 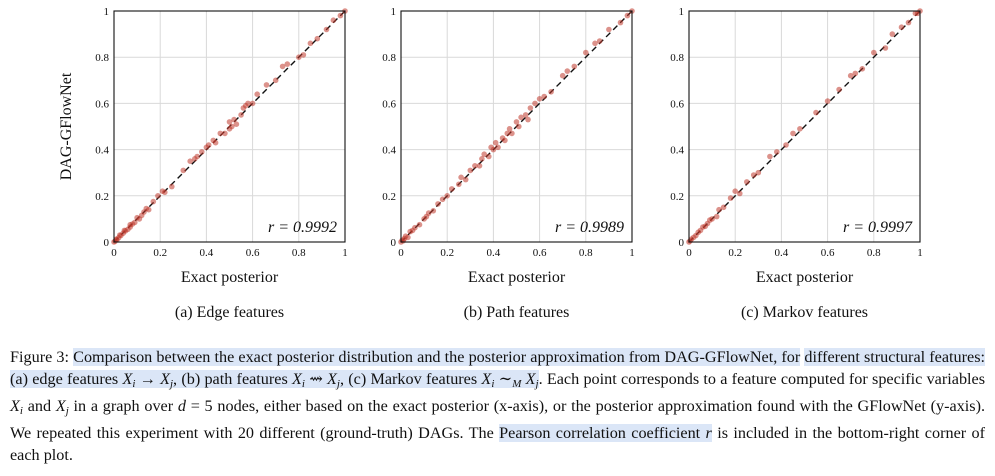 What do you see at coordinates (589, 227) in the screenshot?
I see `pearson-r-label: r = 0.9989` at bounding box center [589, 227].